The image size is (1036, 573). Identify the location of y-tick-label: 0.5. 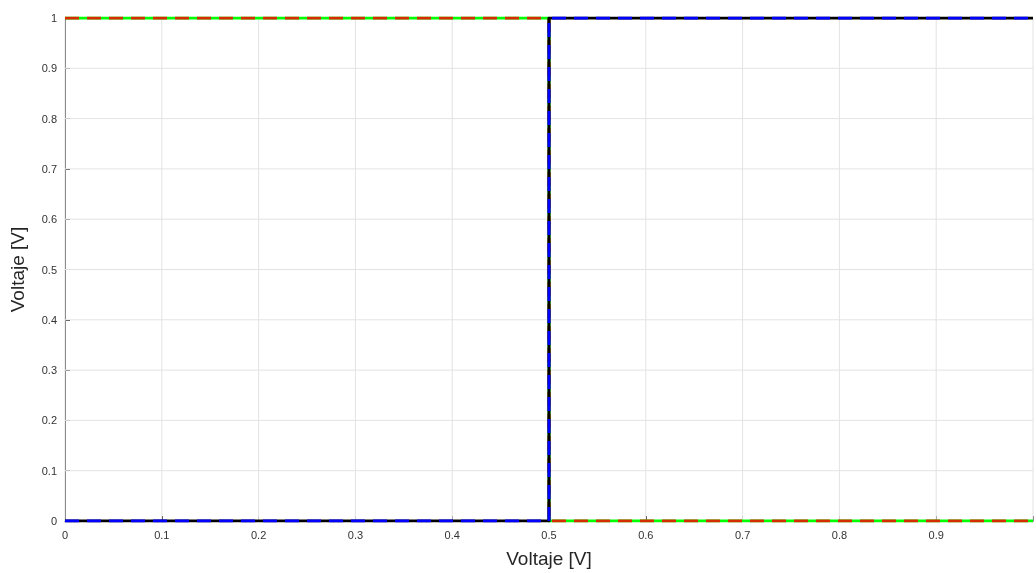
(49, 269).